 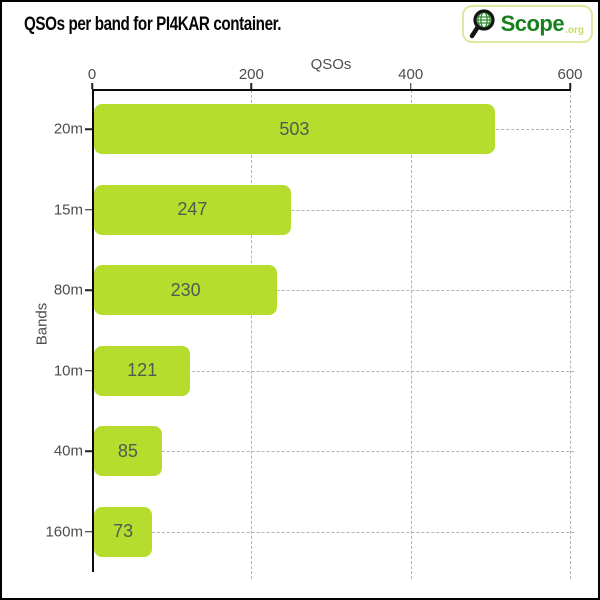 I want to click on y-tick-label: 20m, so click(x=68, y=129).